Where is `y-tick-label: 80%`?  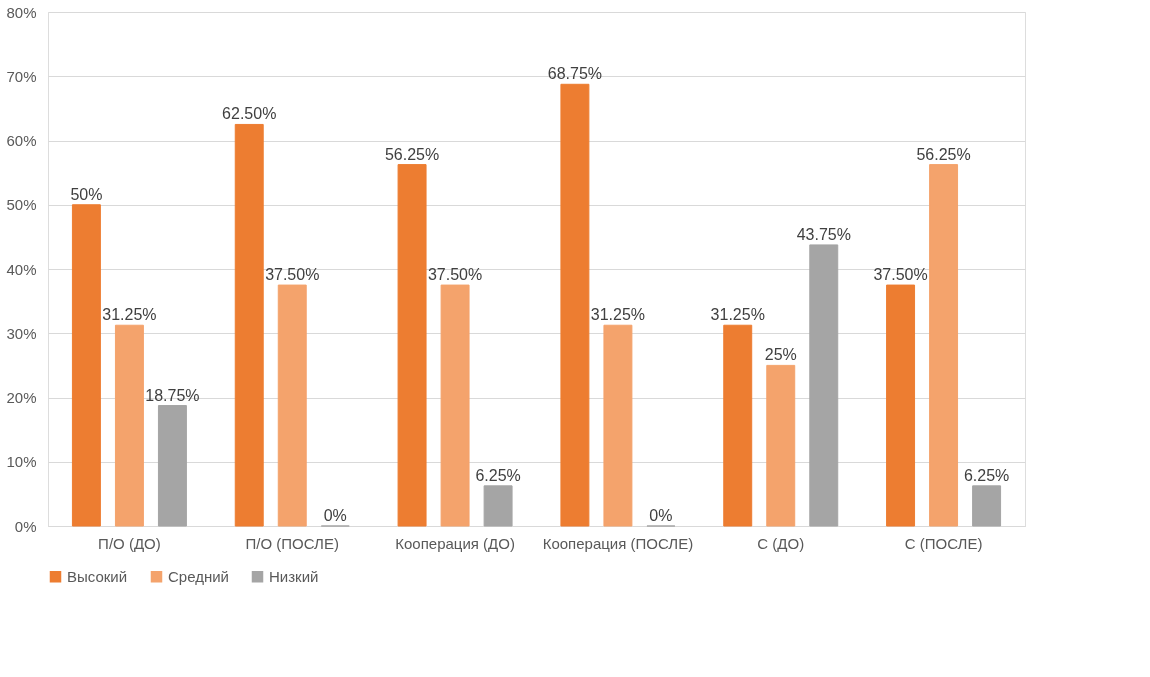 y-tick-label: 80% is located at coordinates (21, 12).